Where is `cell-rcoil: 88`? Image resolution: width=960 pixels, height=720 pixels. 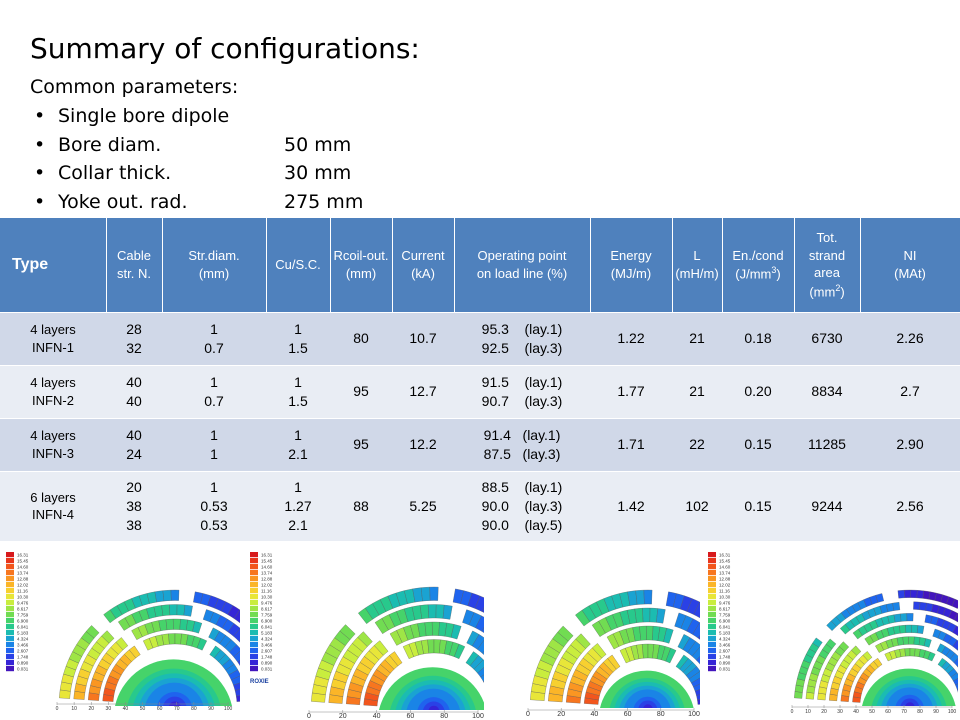
cell-rcoil: 88 is located at coordinates (361, 505).